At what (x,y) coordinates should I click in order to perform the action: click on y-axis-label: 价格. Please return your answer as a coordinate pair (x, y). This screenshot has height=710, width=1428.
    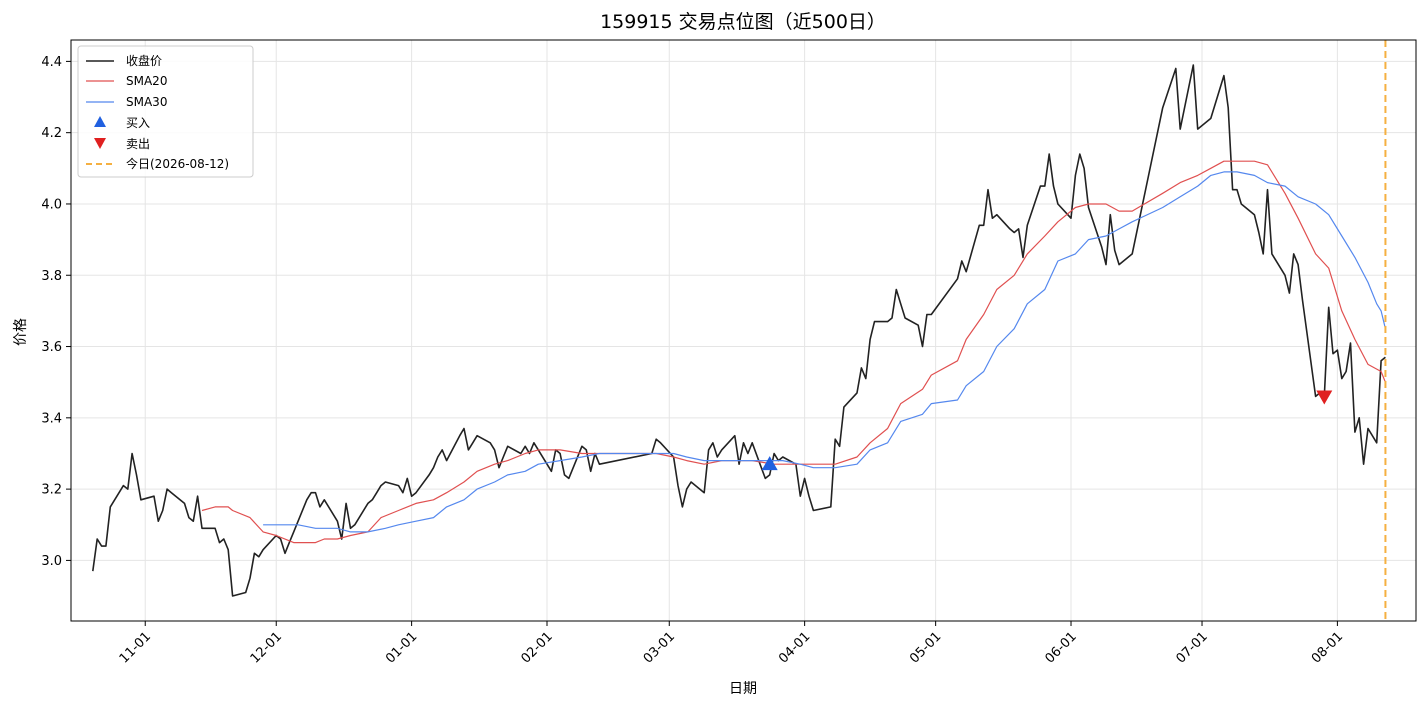
    Looking at the image, I should click on (21, 332).